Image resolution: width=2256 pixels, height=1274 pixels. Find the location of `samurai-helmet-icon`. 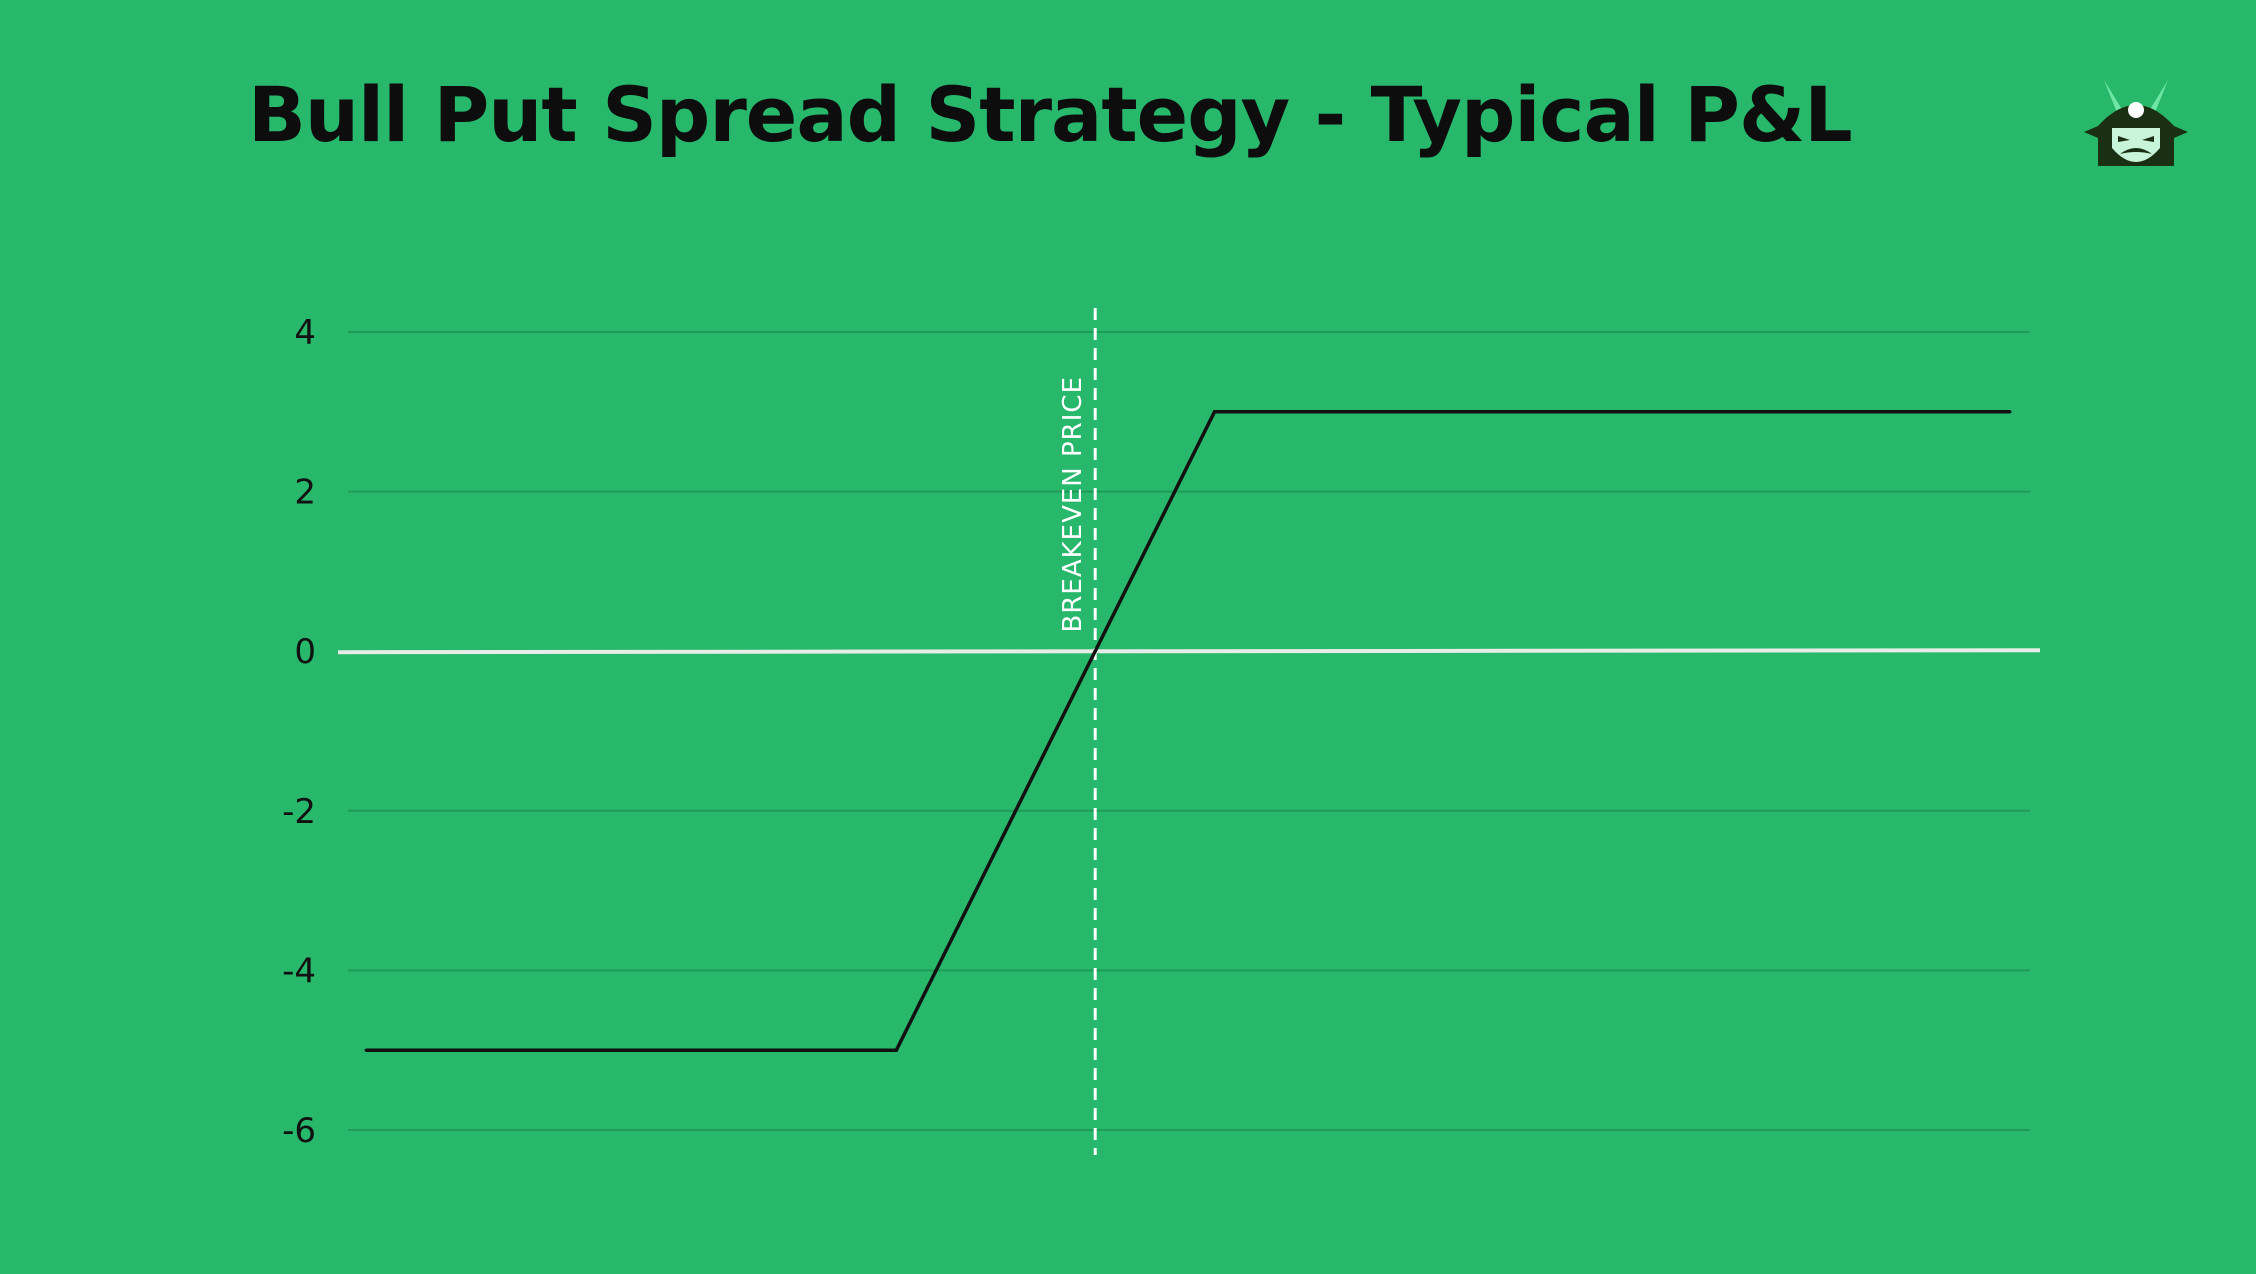

samurai-helmet-icon is located at coordinates (2136, 123).